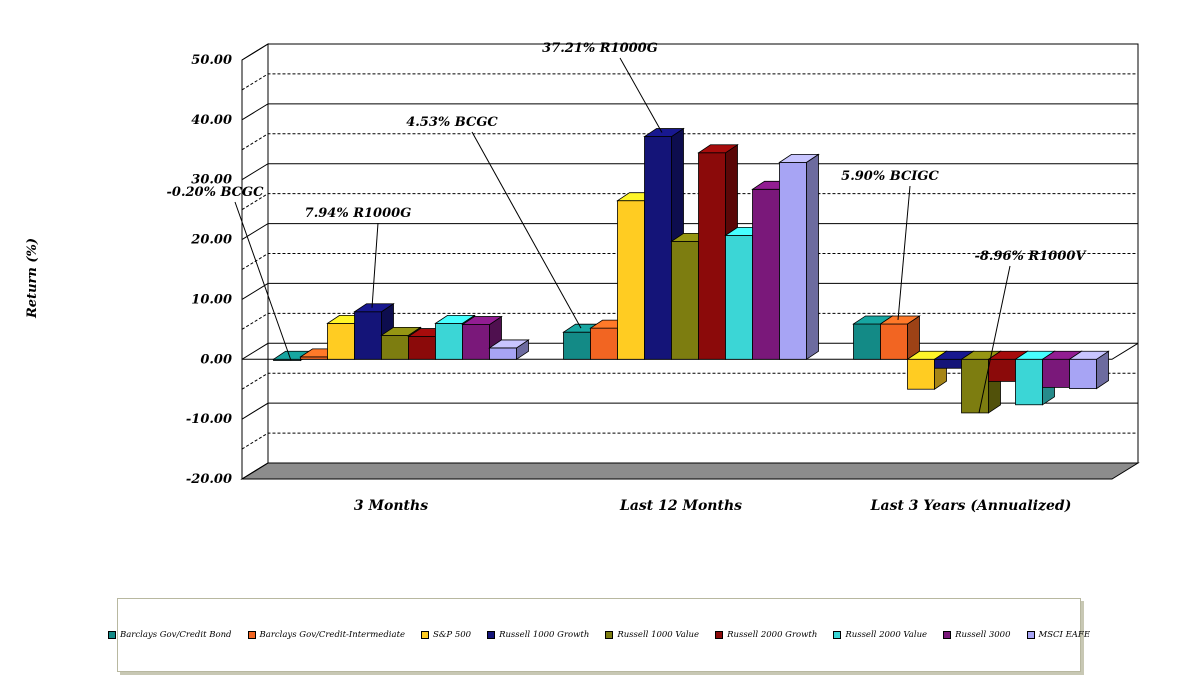 The width and height of the screenshot is (1187, 677). I want to click on floor, so click(690, 471).